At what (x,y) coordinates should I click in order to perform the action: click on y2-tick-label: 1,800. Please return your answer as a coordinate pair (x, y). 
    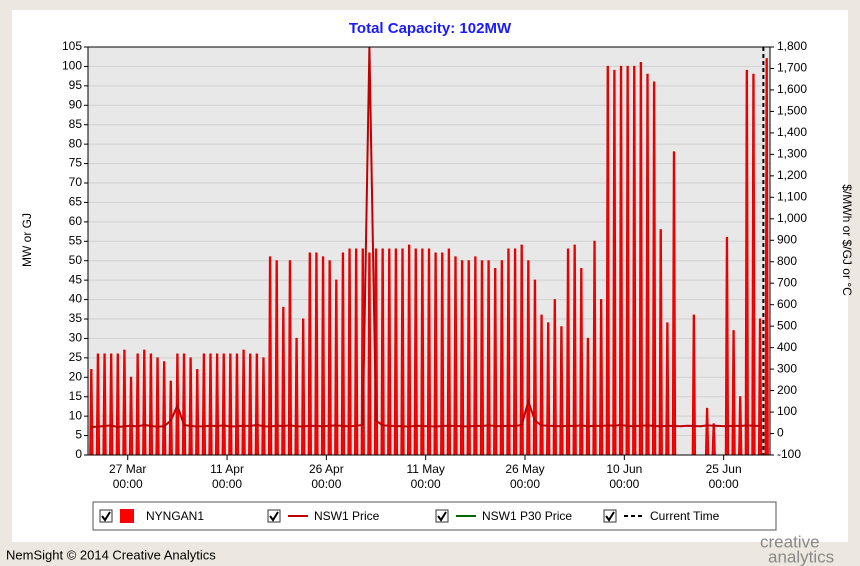
    Looking at the image, I should click on (792, 46).